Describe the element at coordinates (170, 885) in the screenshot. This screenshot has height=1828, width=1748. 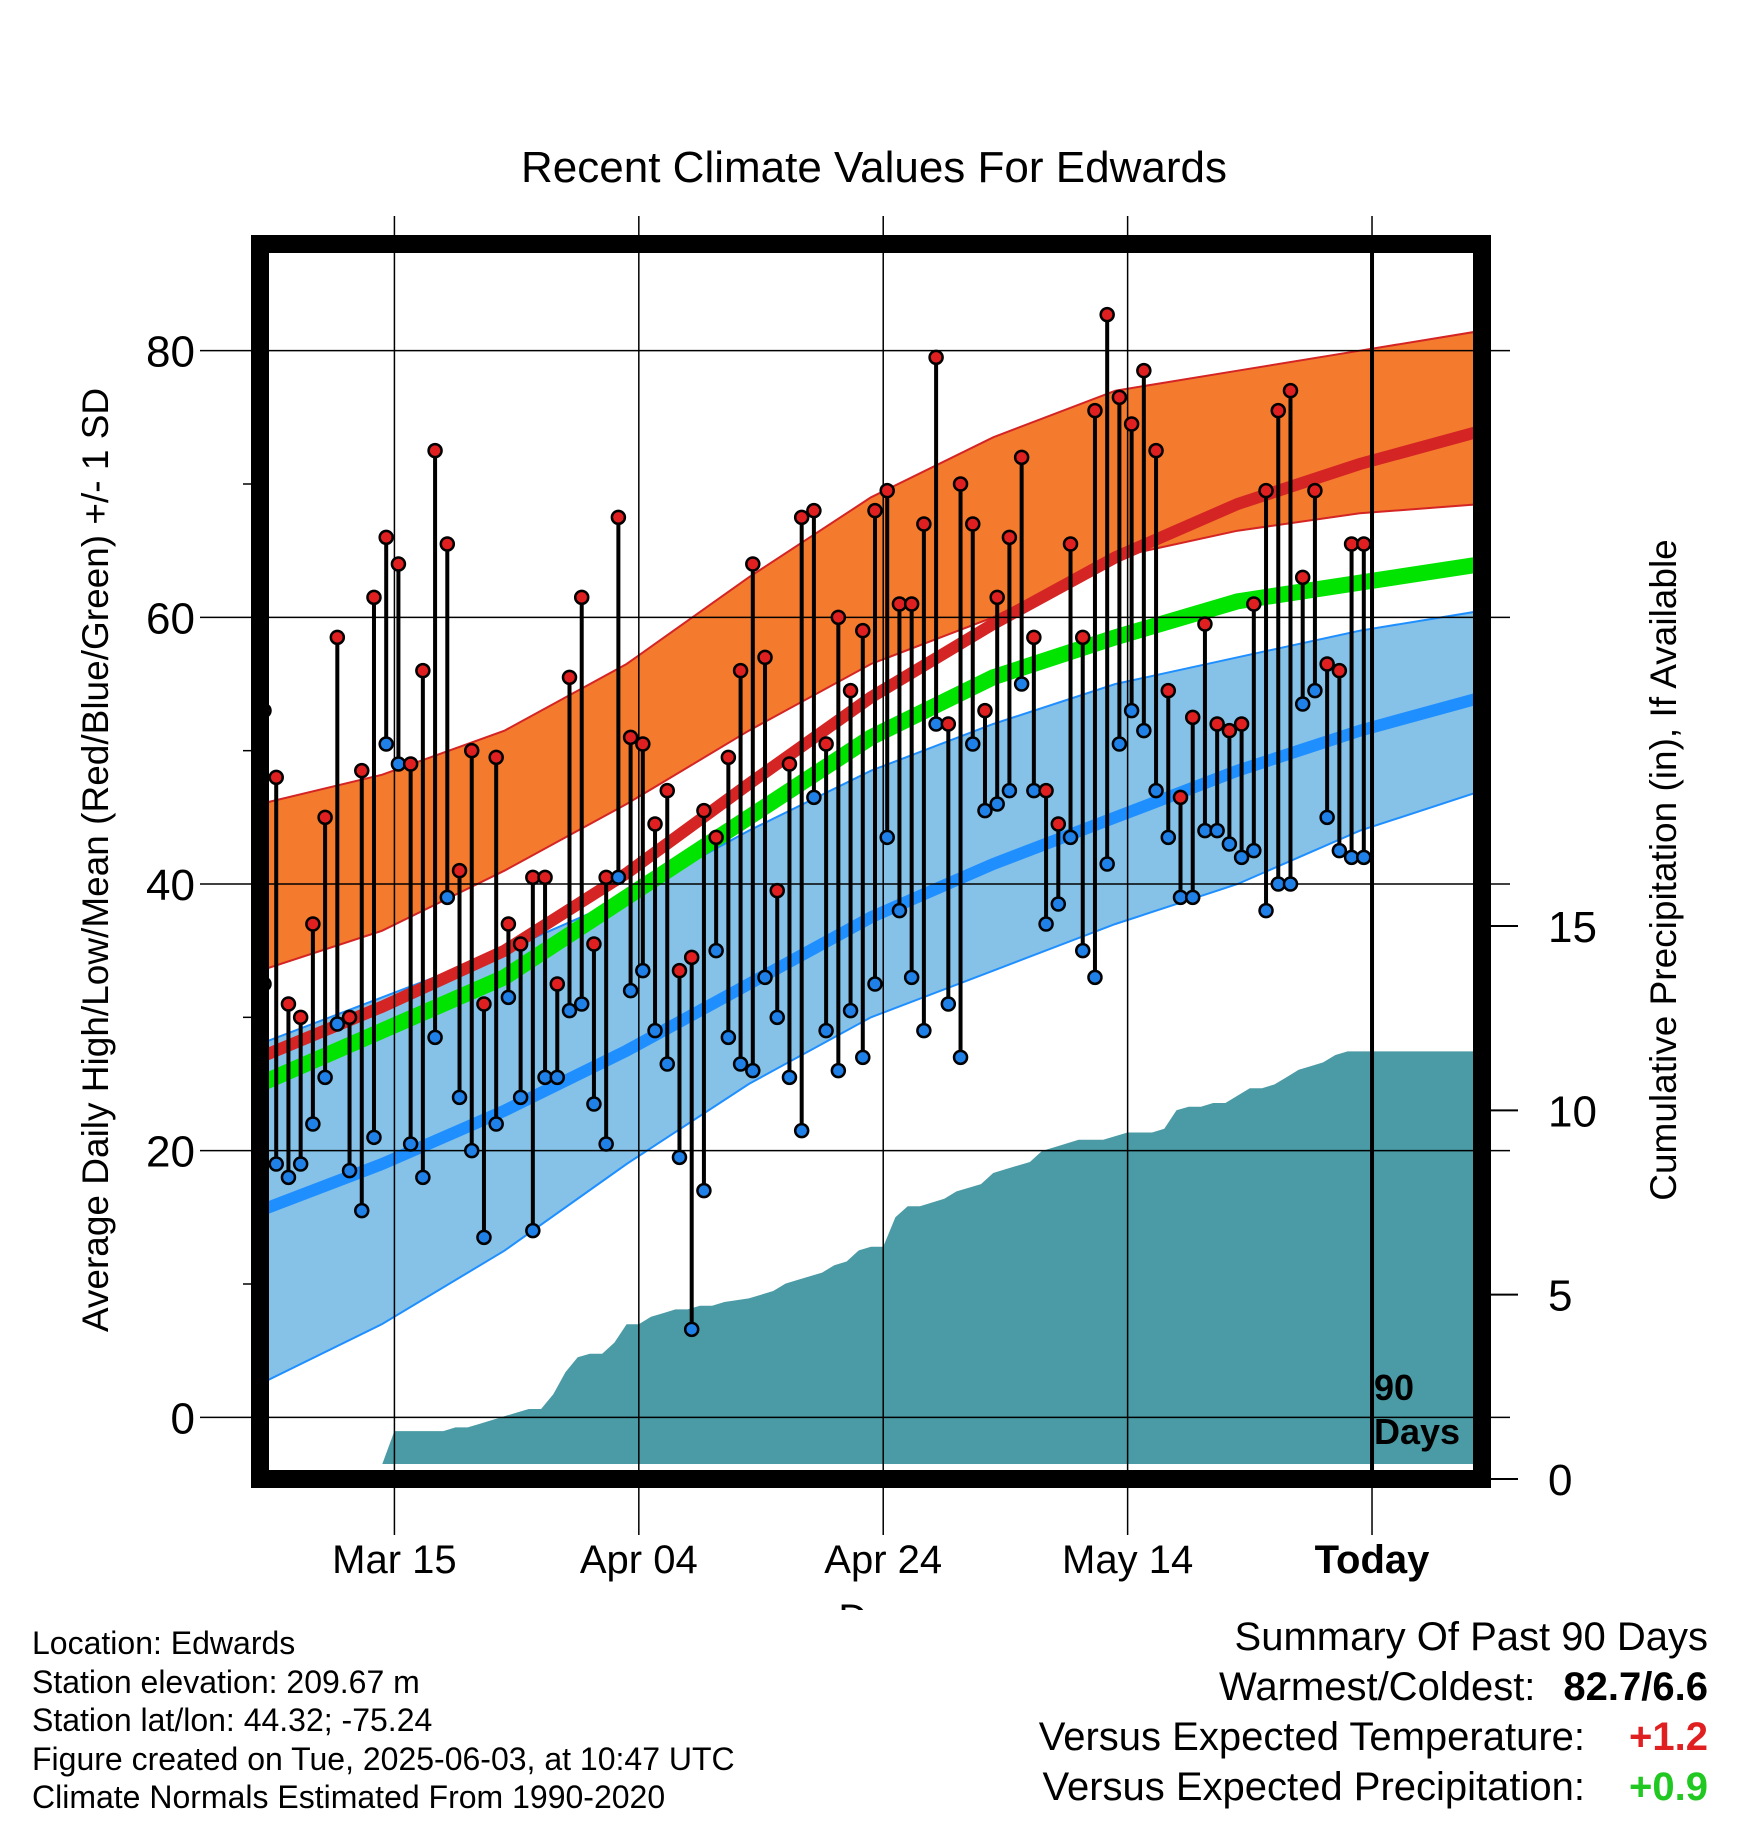
I see `y-tick-label: 40` at that location.